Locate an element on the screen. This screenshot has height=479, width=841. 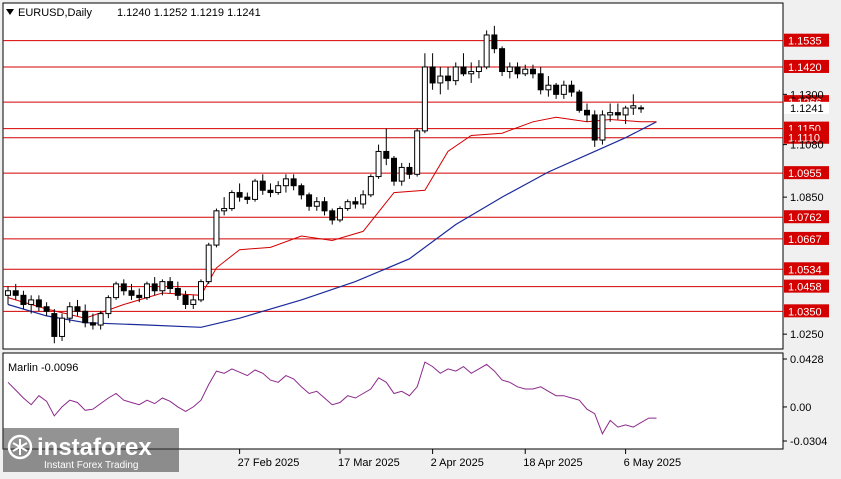
instaforex-logo-icon is located at coordinates (20, 447).